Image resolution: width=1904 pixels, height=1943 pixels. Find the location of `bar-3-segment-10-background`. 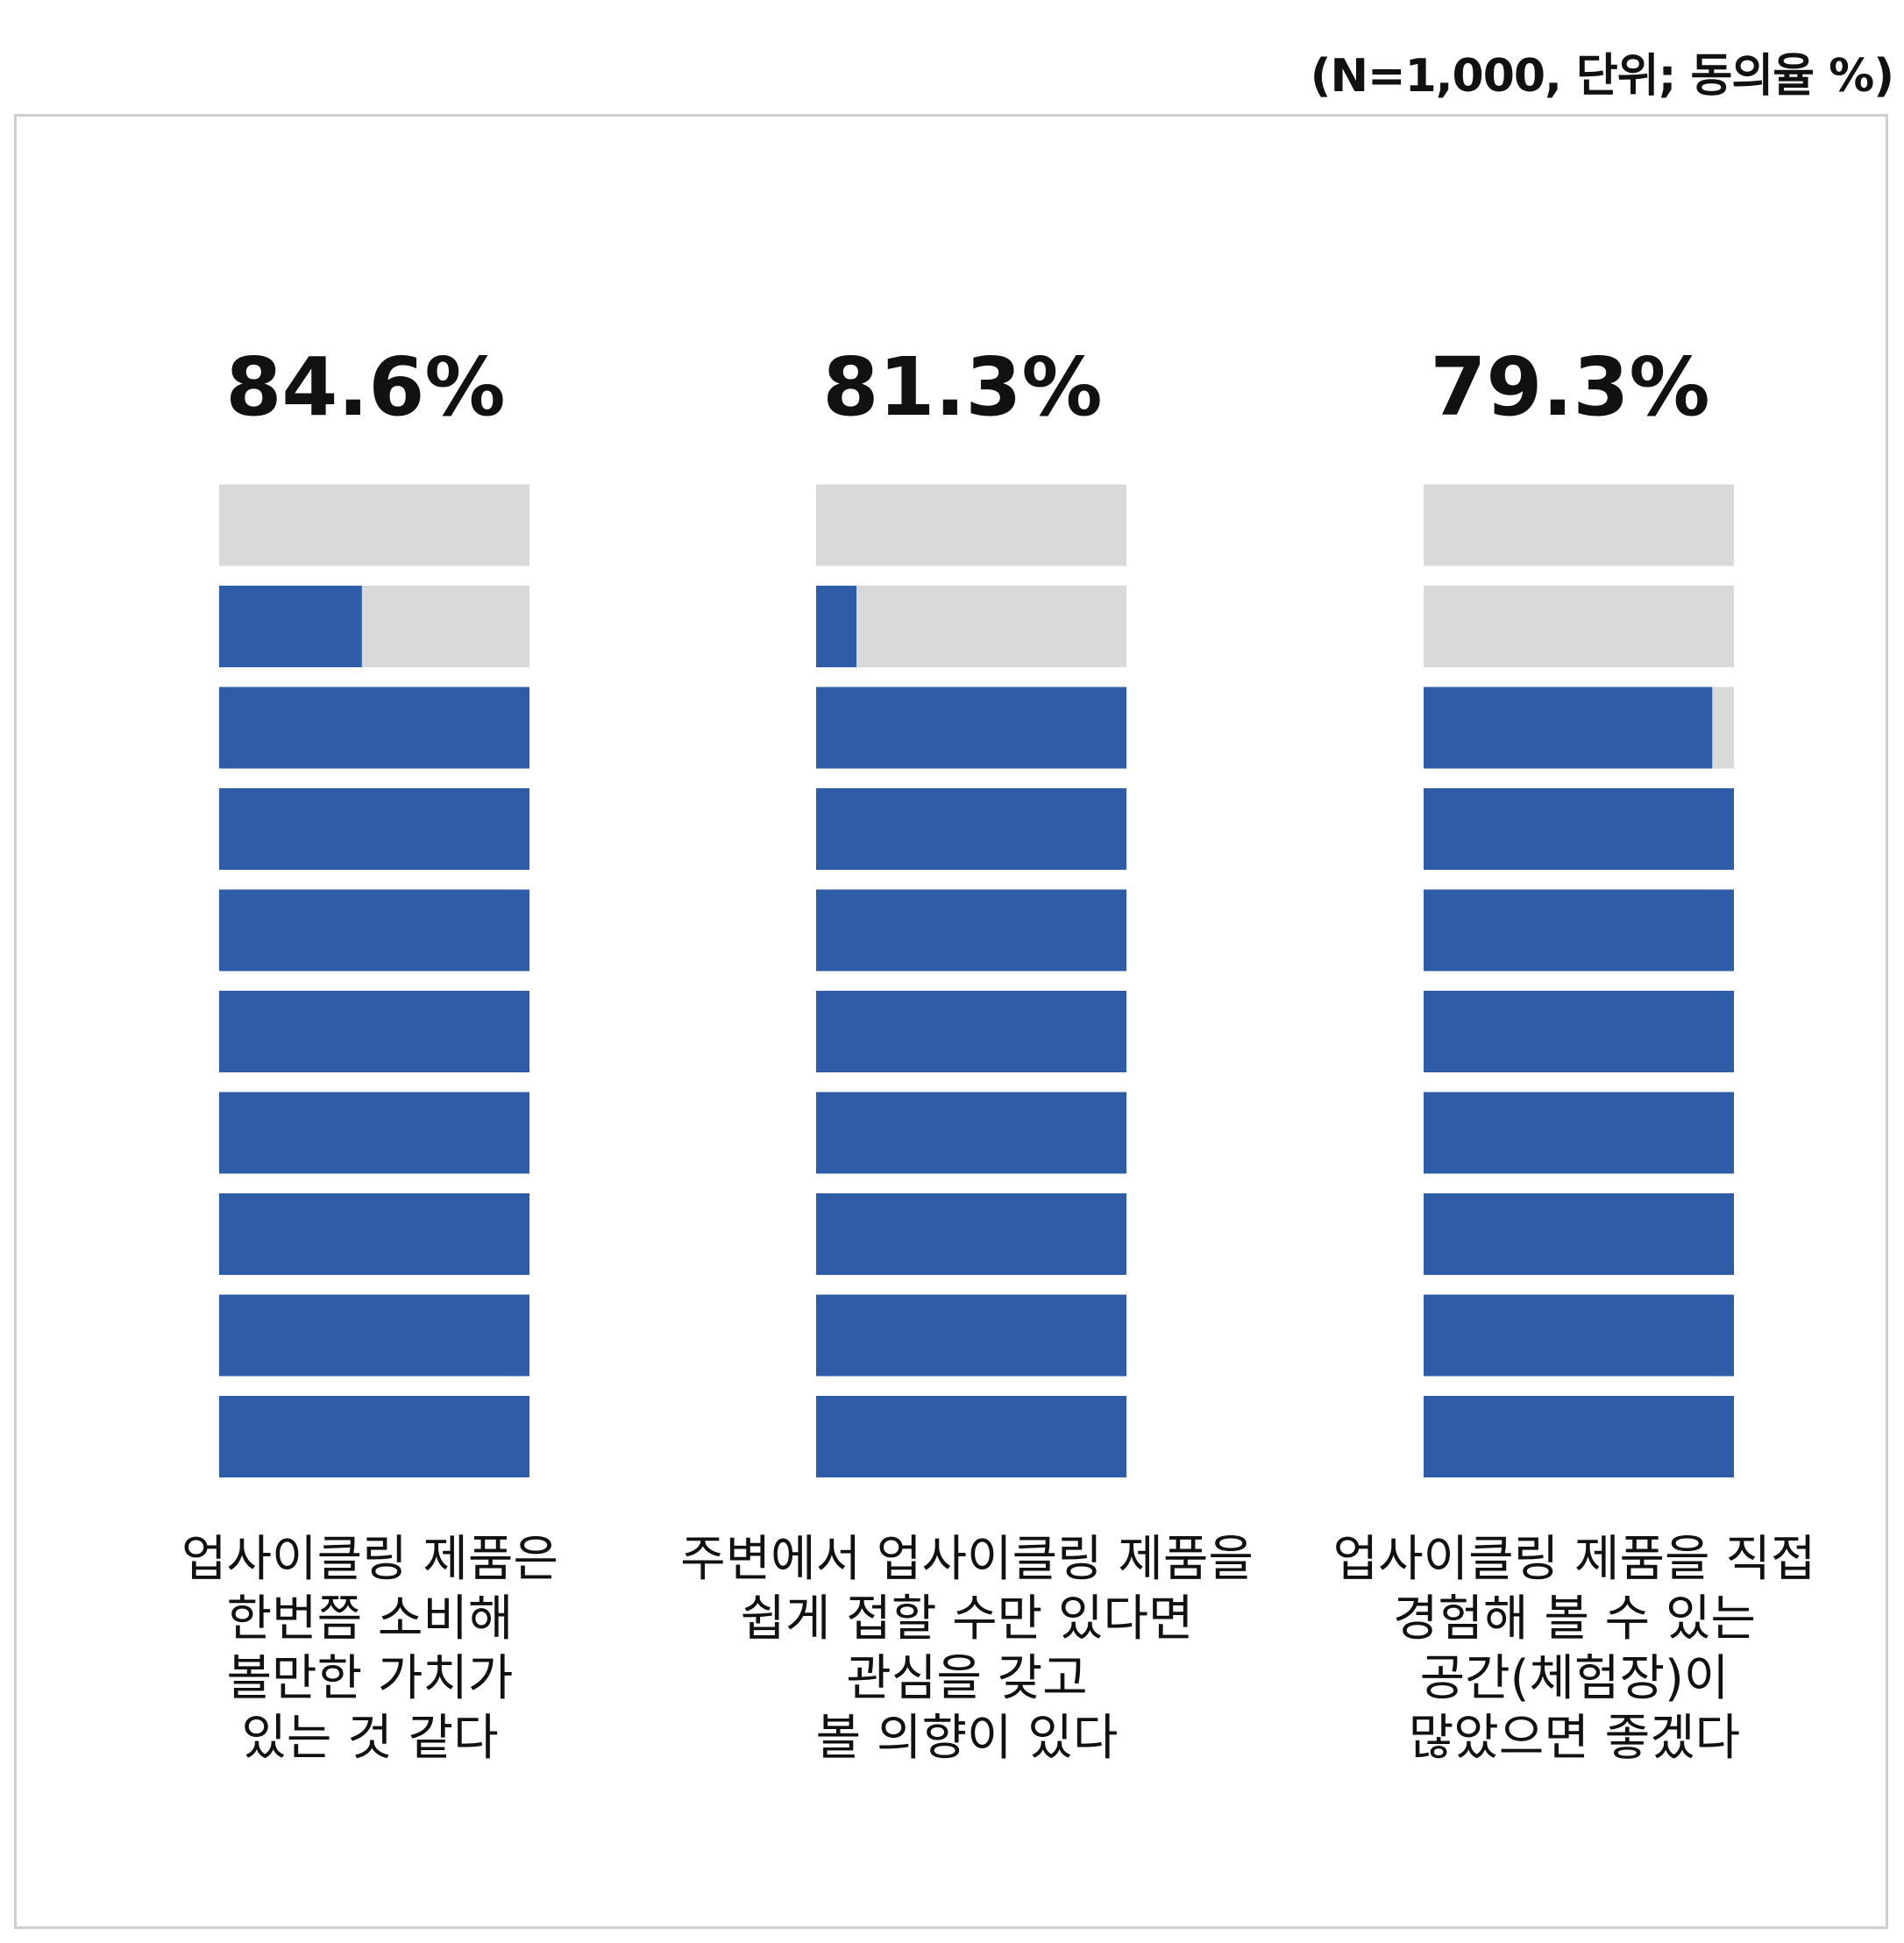

bar-3-segment-10-background is located at coordinates (1579, 525).